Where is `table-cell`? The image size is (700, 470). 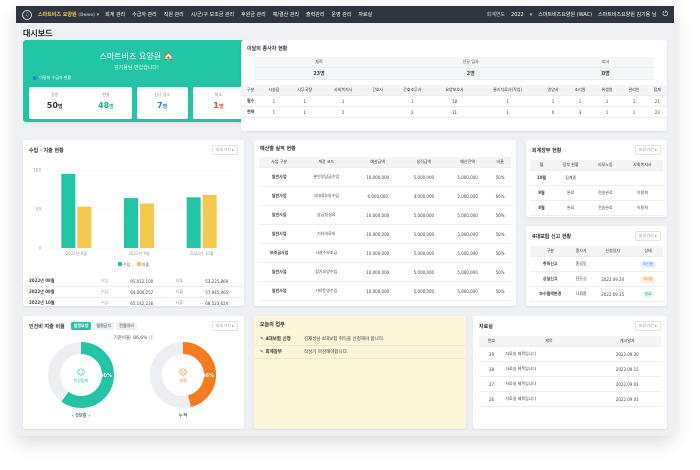
table-cell is located at coordinates (605, 178).